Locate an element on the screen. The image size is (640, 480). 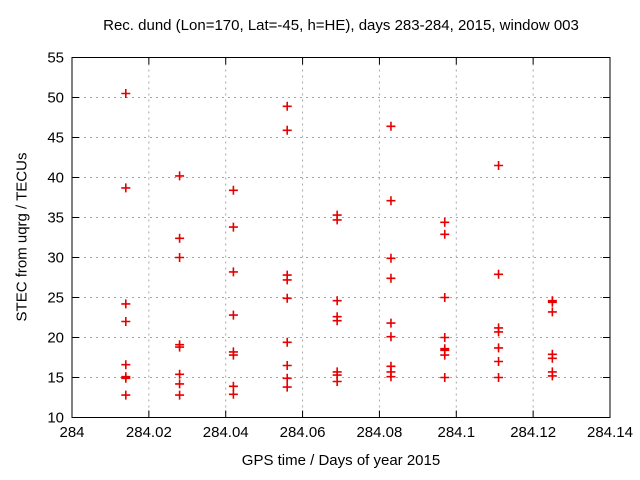
y-tick-label: 10 is located at coordinates (55, 418).